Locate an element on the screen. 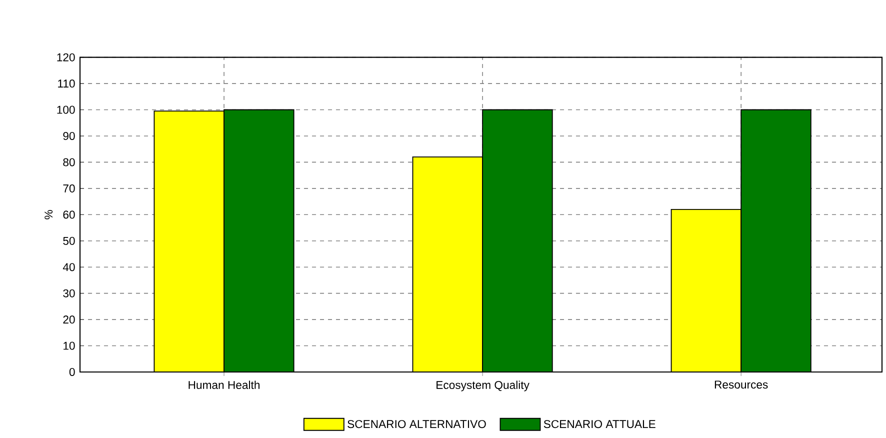 The height and width of the screenshot is (438, 886). x-tick-label: Resources is located at coordinates (741, 384).